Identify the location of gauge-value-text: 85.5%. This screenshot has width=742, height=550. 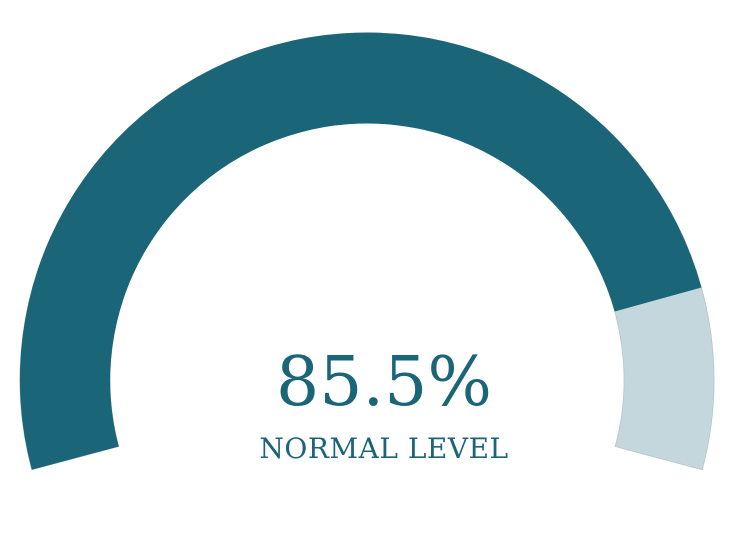
(384, 382).